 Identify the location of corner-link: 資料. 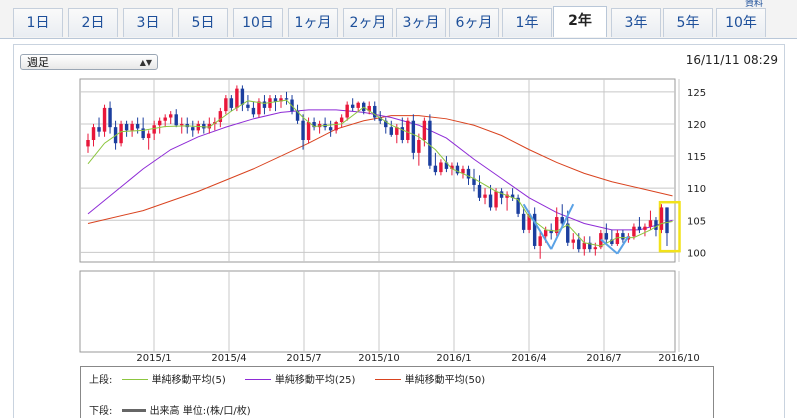
(754, 4).